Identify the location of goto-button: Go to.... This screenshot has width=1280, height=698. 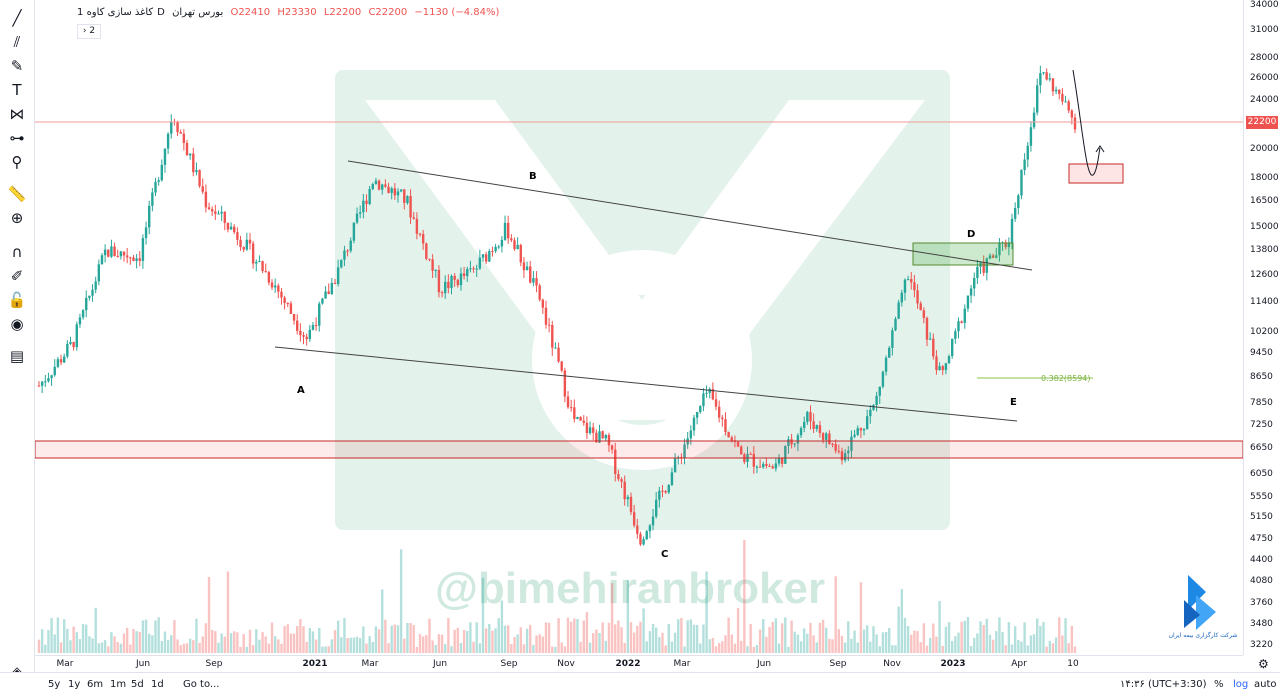
(201, 684).